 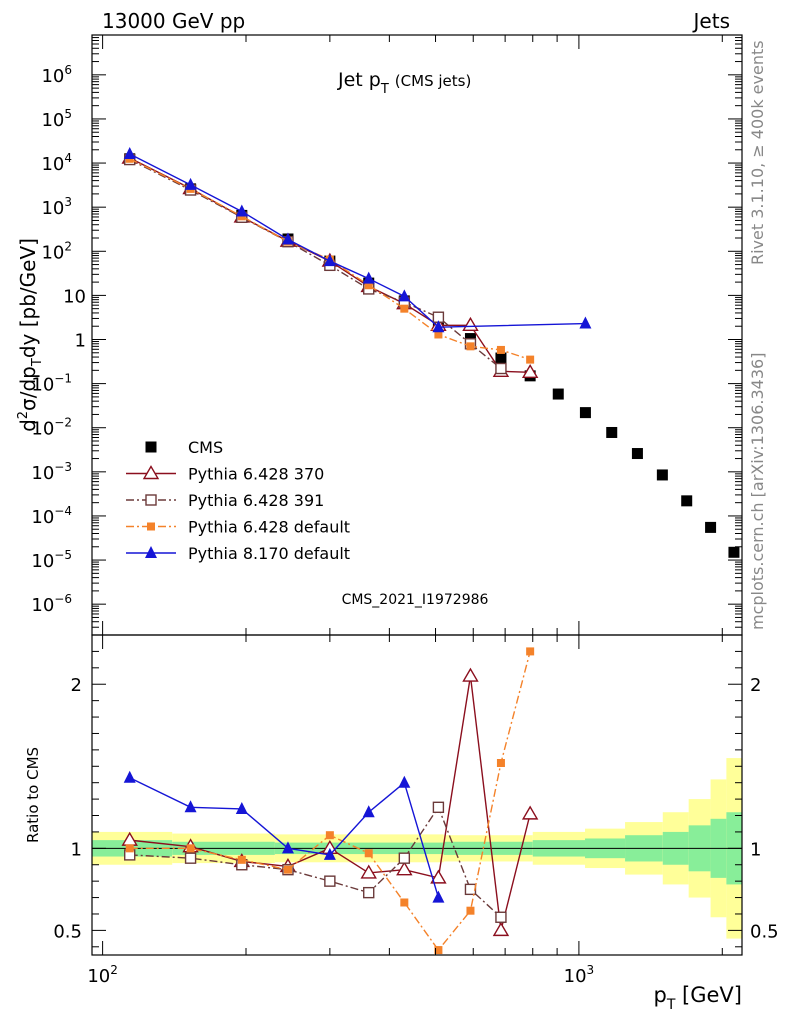 I want to click on y-tick-label: 10⁵, so click(x=56, y=119).